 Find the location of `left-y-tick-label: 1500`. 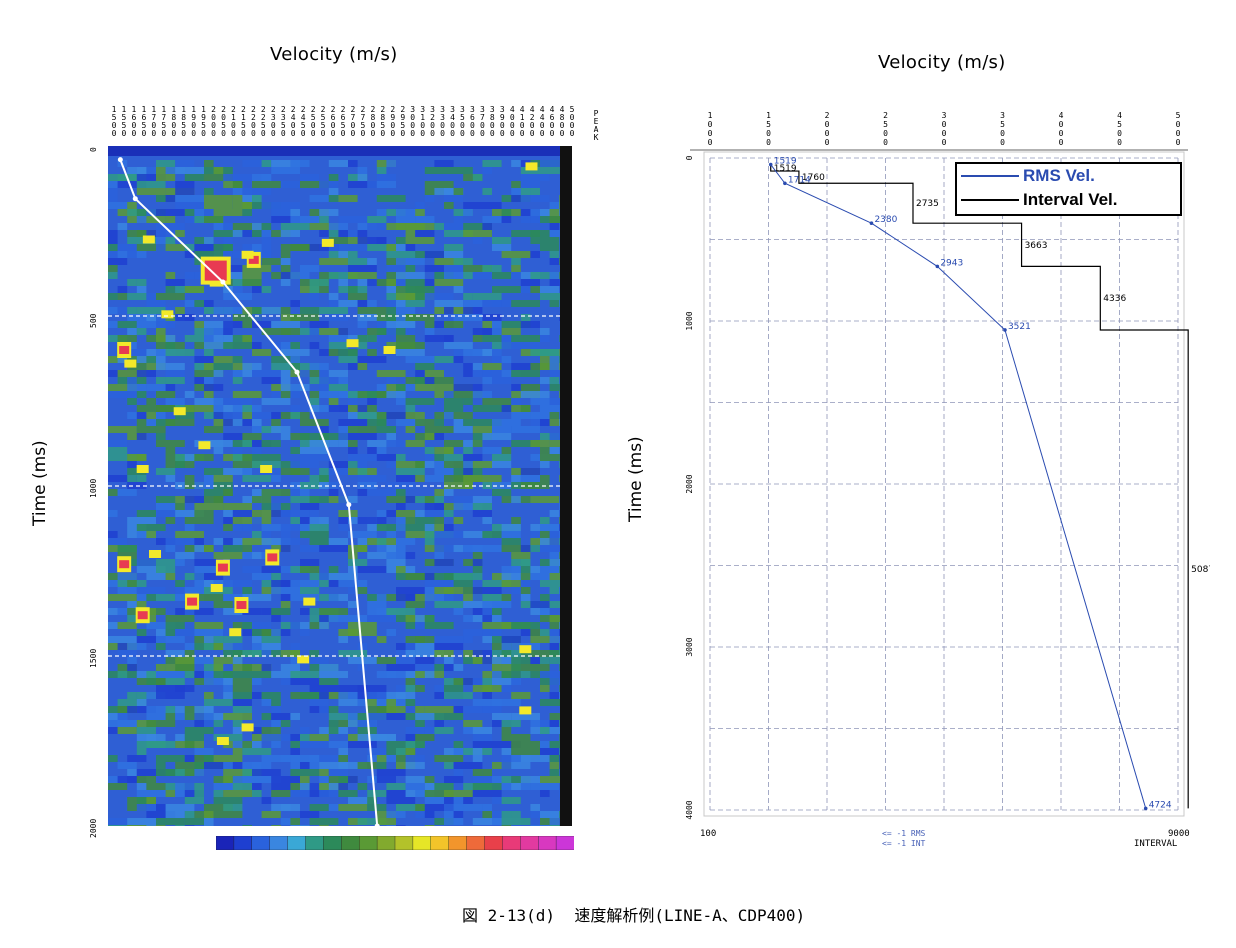

left-y-tick-label: 1500 is located at coordinates (93, 658).